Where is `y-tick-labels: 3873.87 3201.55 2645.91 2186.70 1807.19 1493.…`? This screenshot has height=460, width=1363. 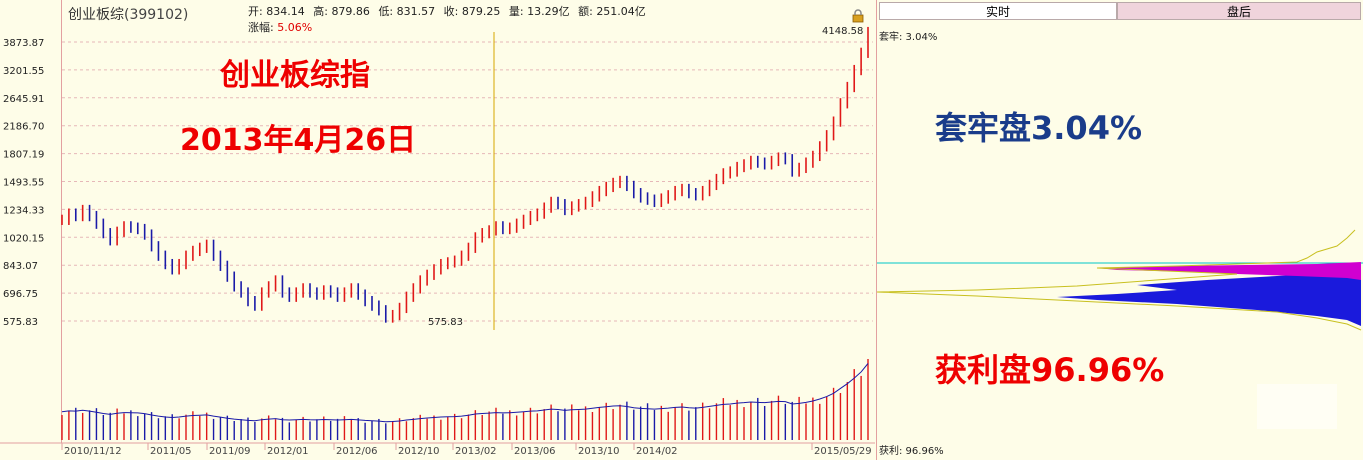 y-tick-labels: 3873.87 3201.55 2645.91 2186.70 1807.19 1493.… is located at coordinates (23, 183).